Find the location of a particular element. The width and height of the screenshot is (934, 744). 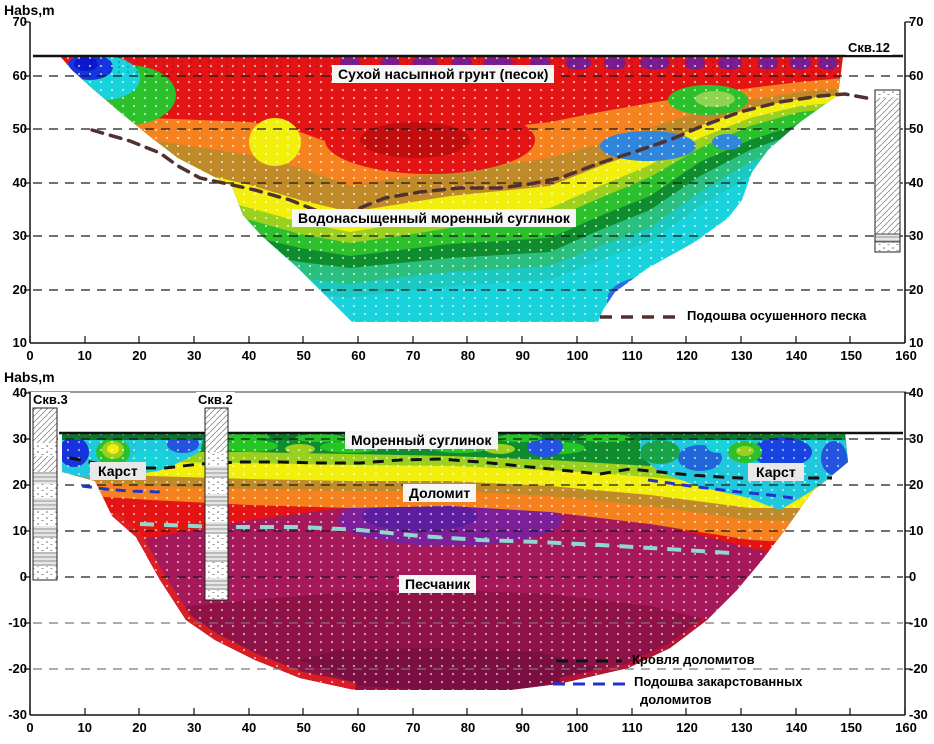

dolomite-top-dashed-line is located at coordinates (450, 468).